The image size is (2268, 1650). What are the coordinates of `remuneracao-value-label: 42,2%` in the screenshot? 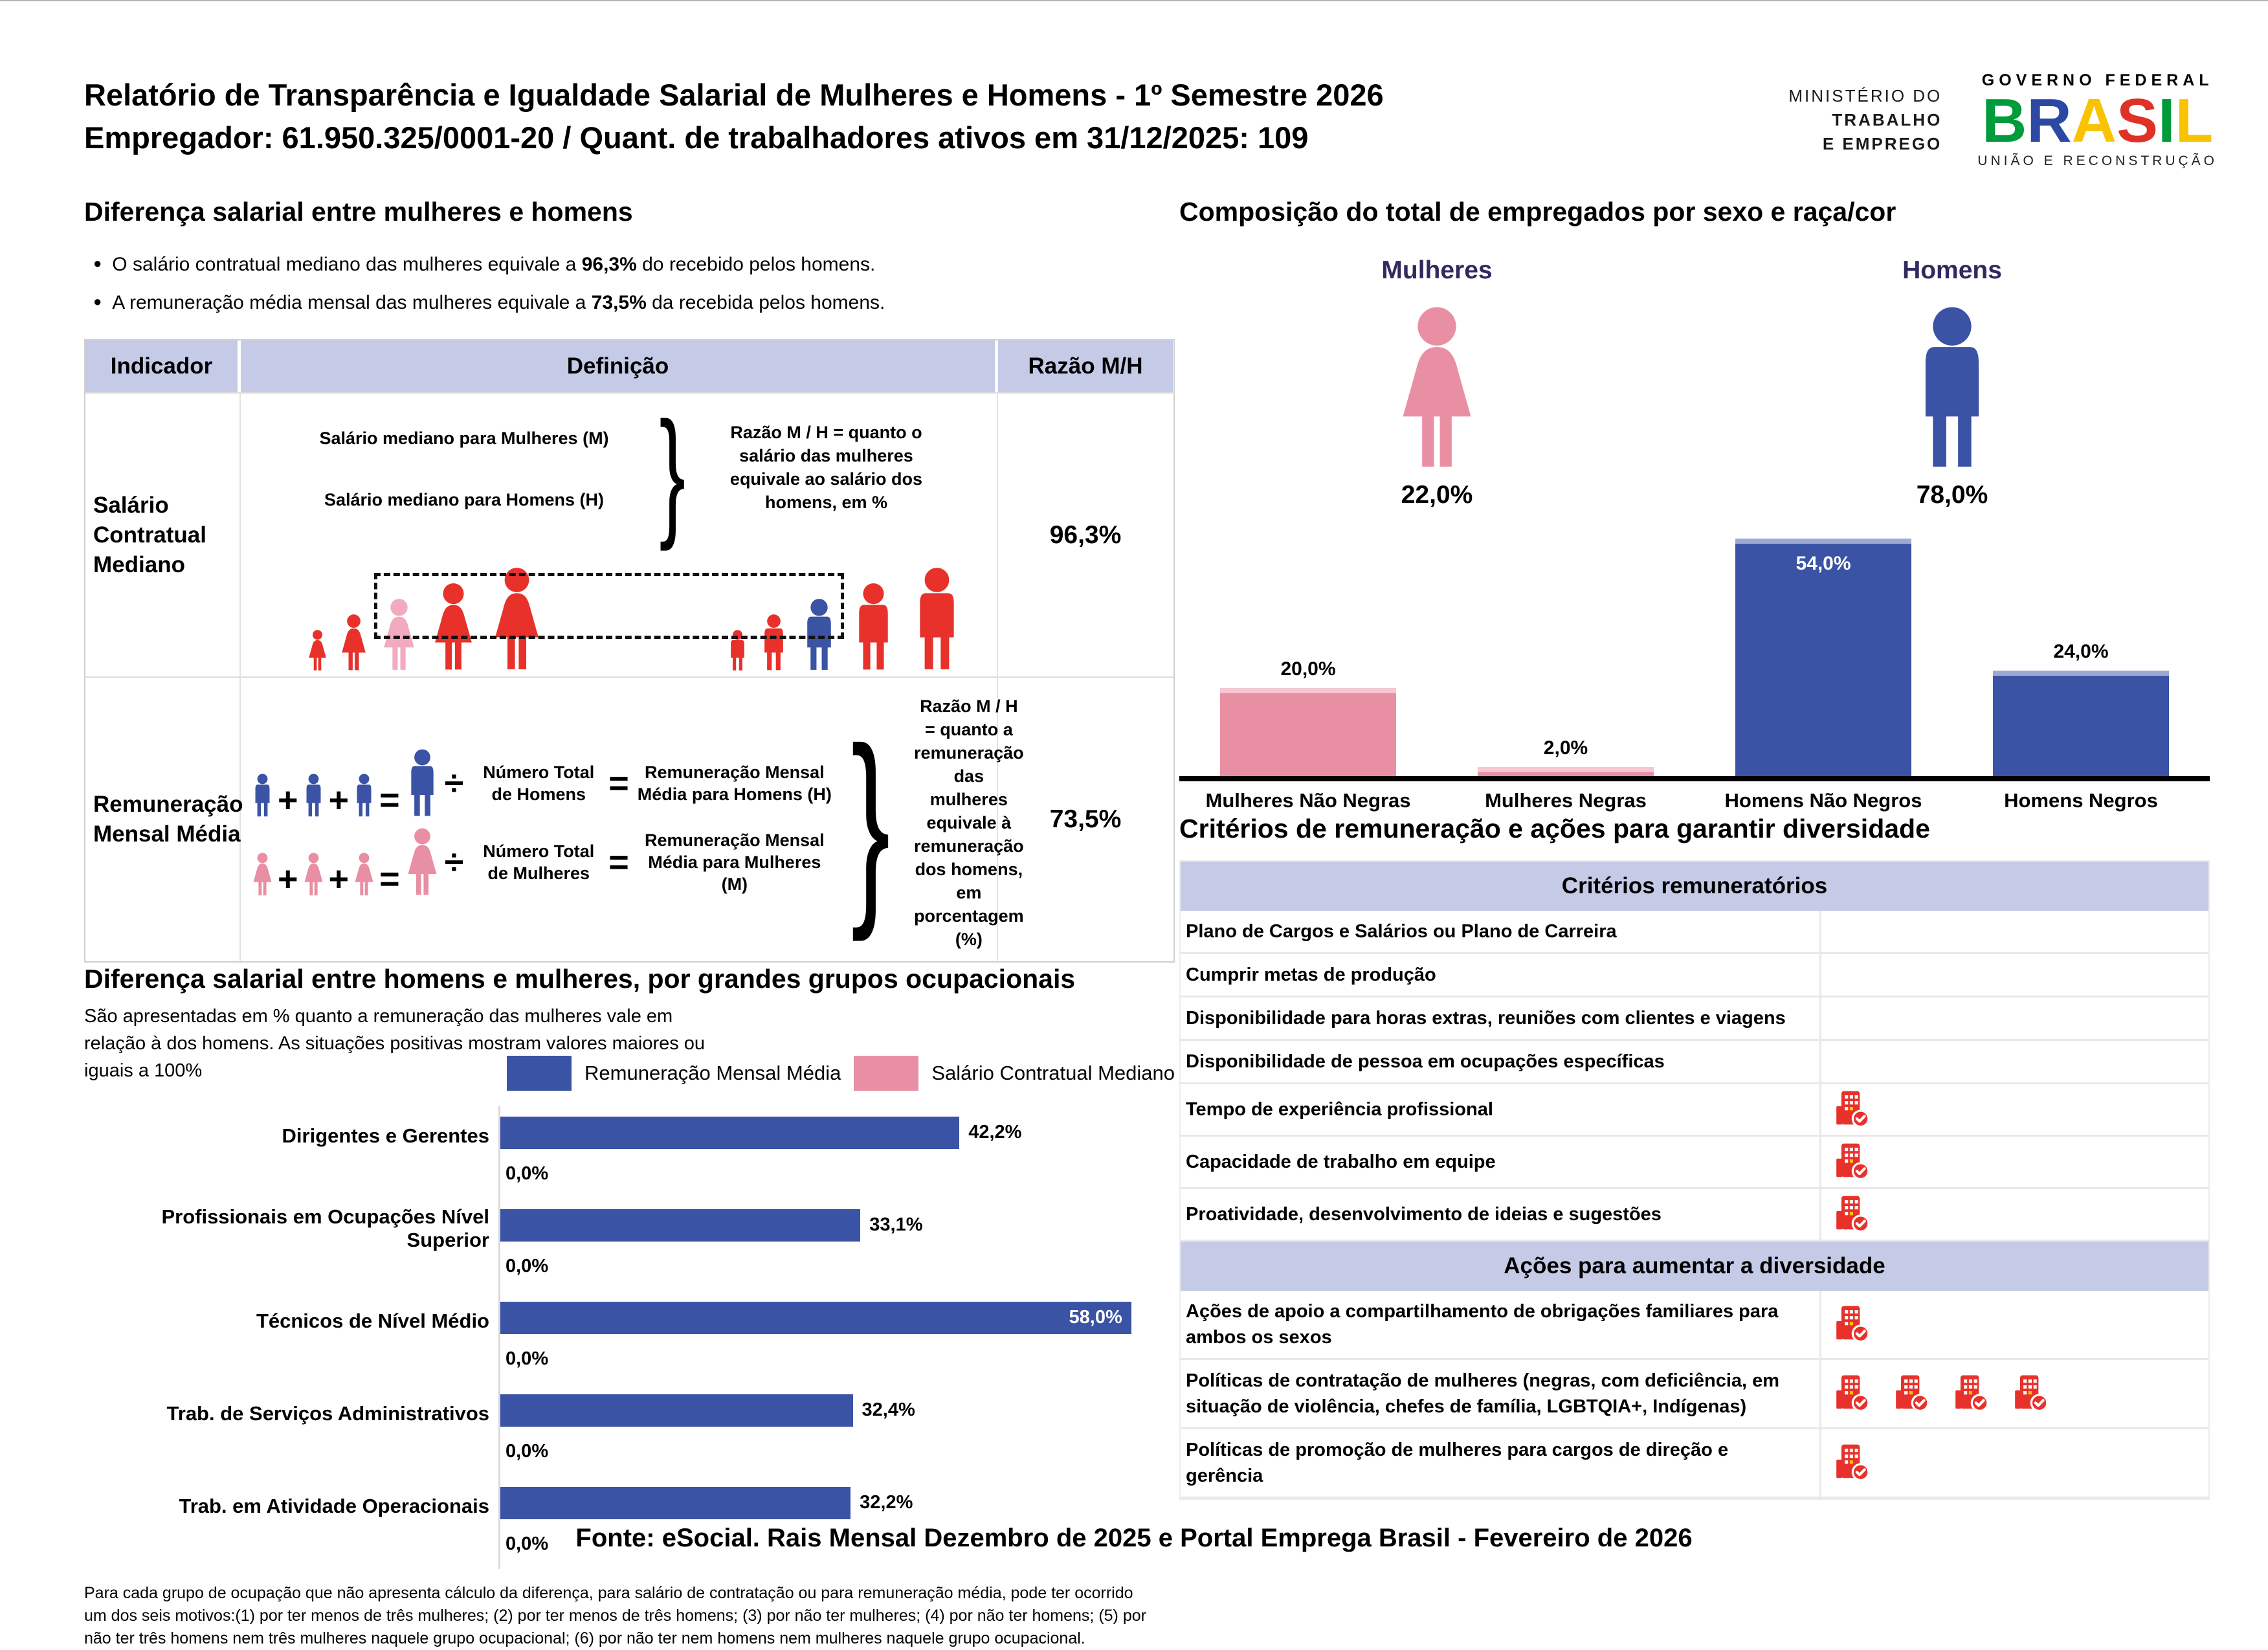 It's located at (995, 1132).